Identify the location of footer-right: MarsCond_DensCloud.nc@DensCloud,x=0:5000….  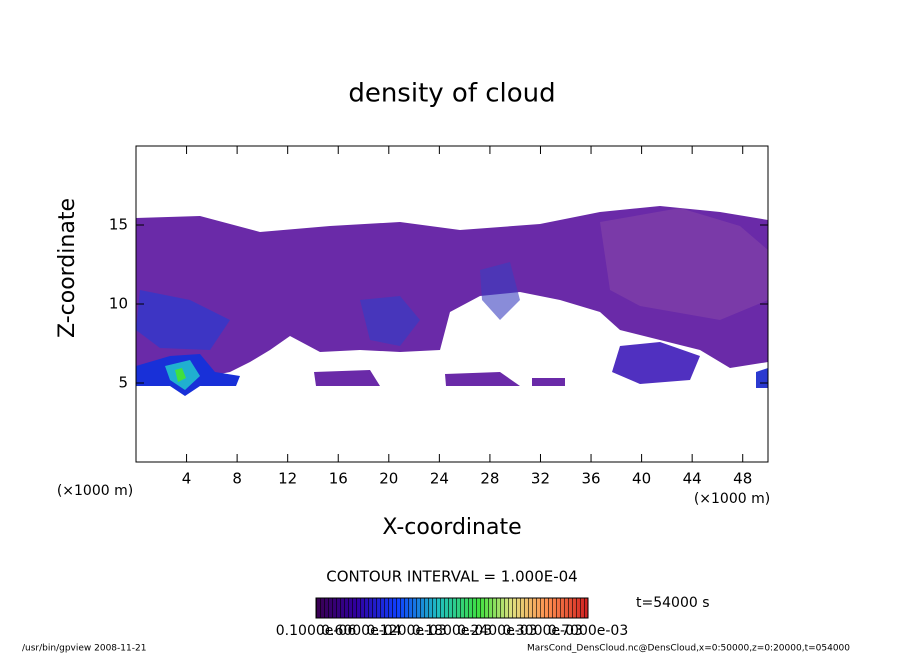
(688, 649).